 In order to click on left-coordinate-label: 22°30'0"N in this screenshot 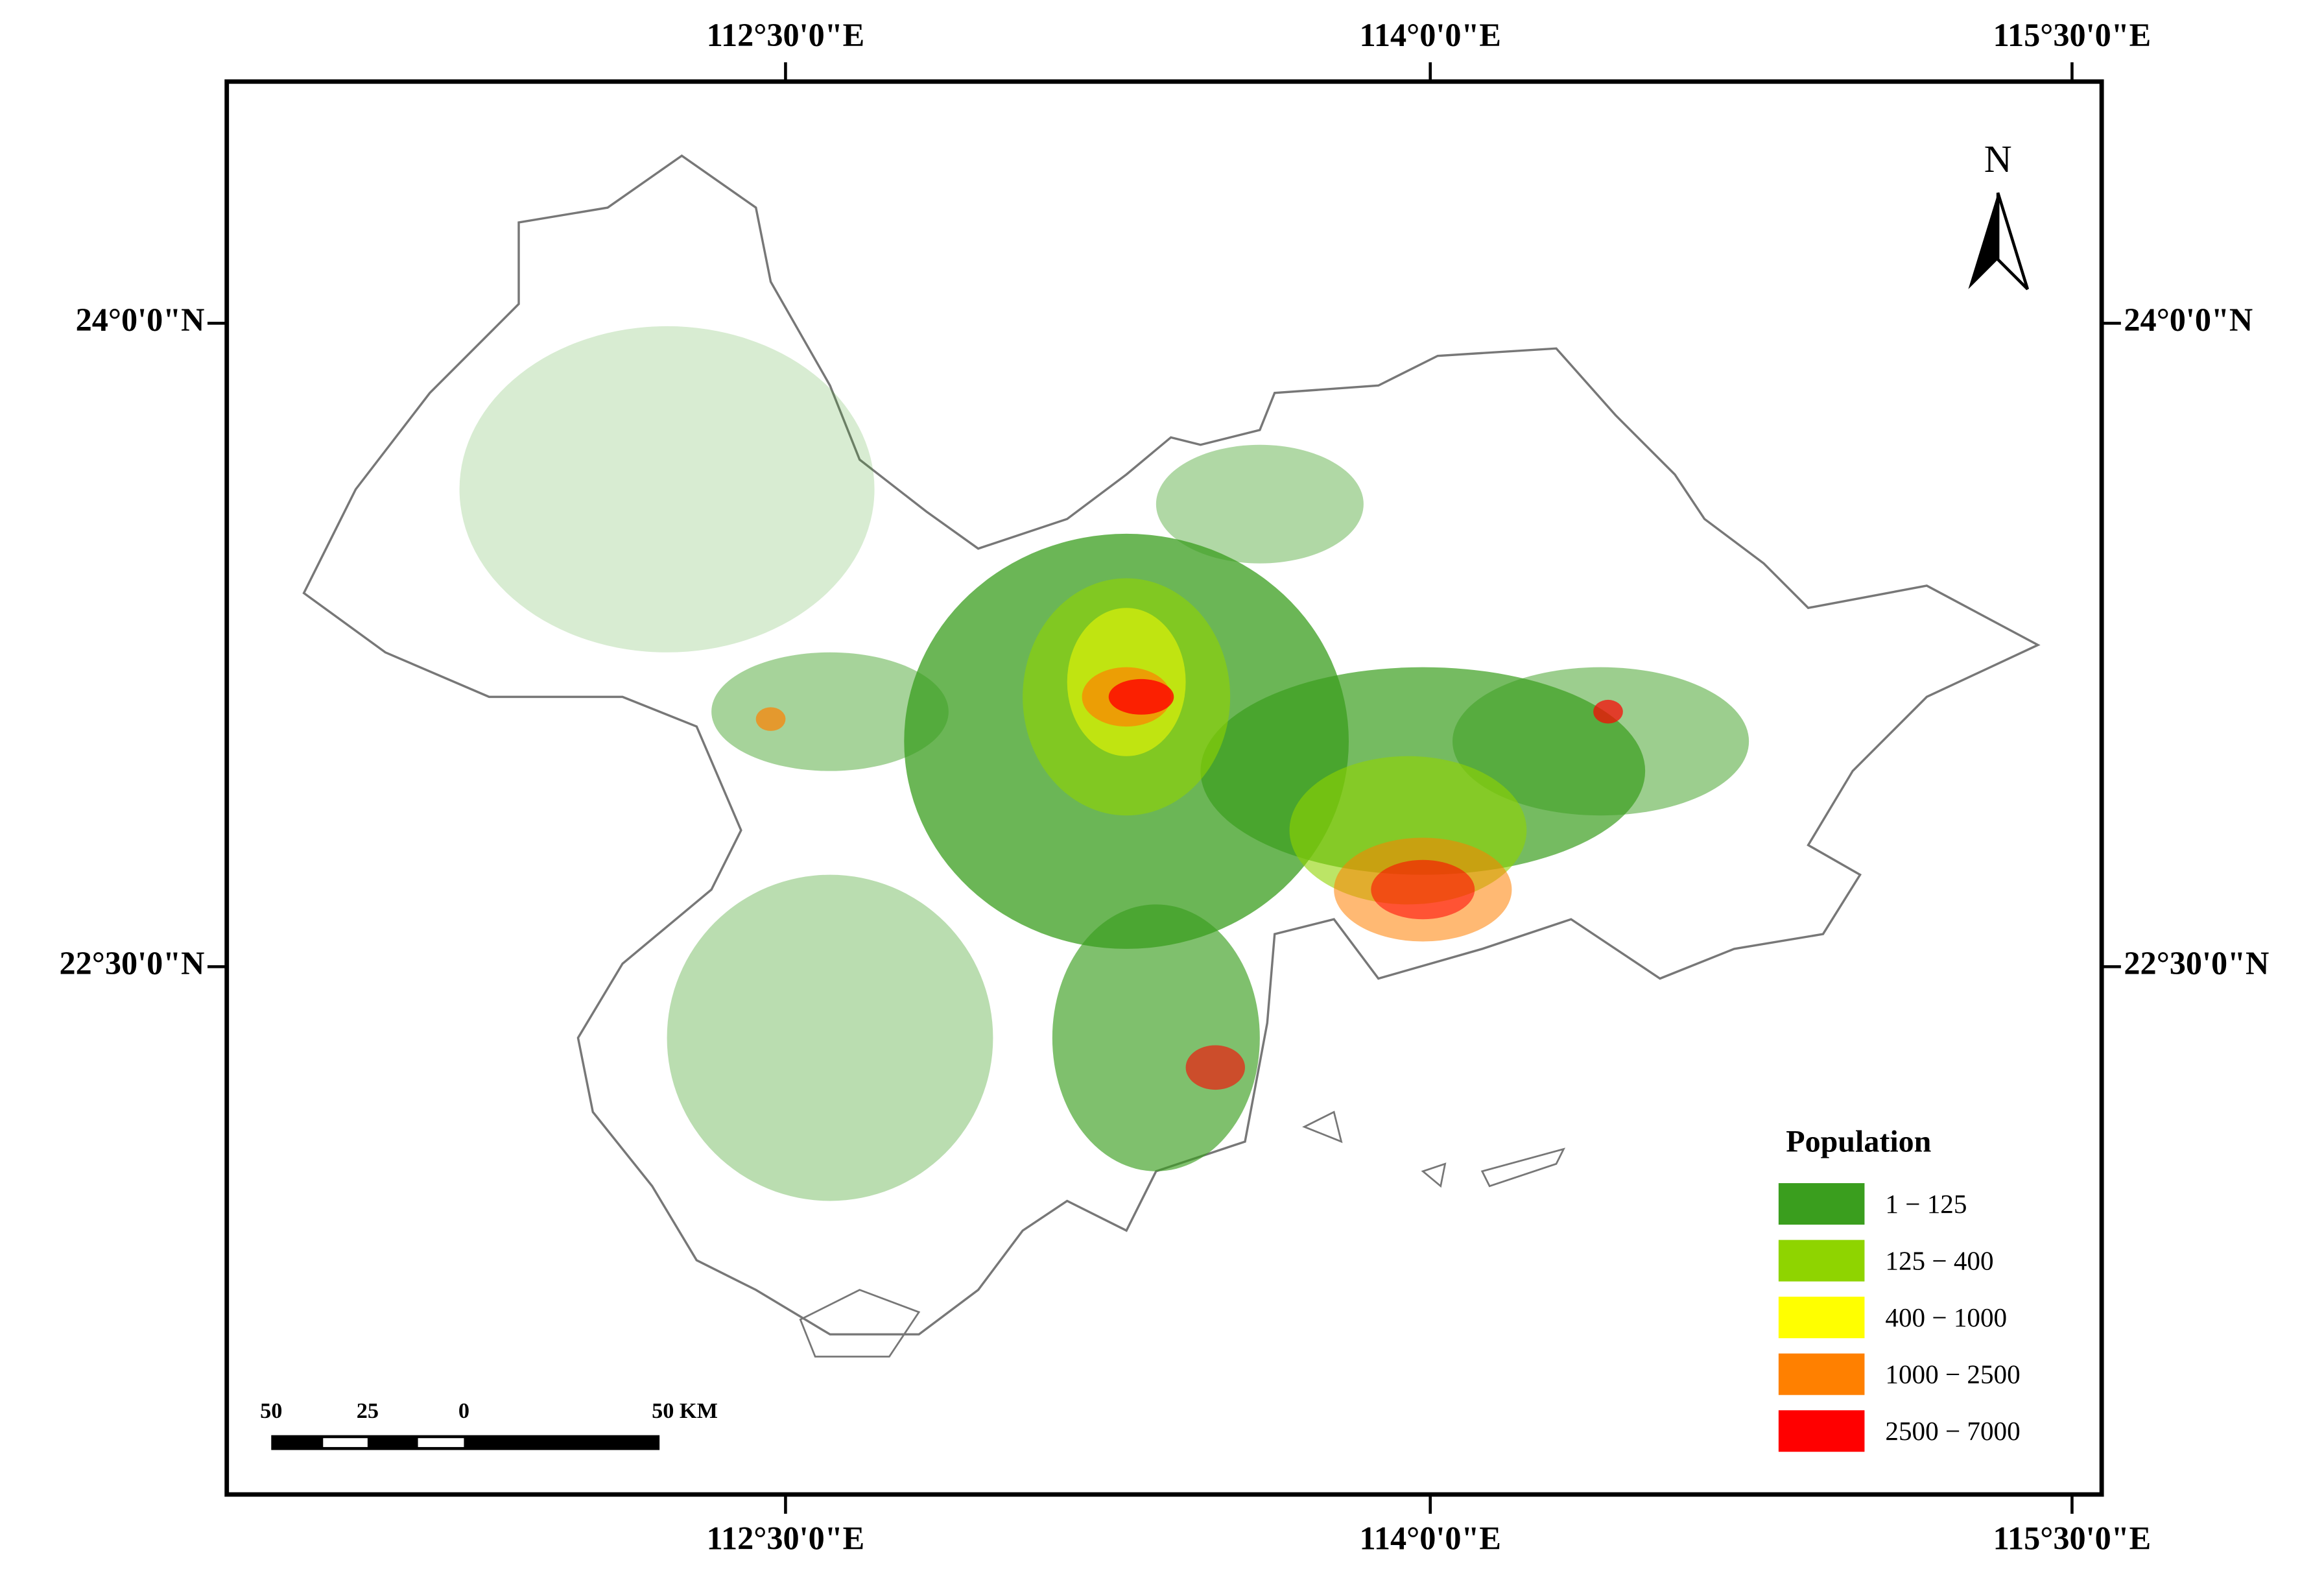, I will do `click(131, 963)`.